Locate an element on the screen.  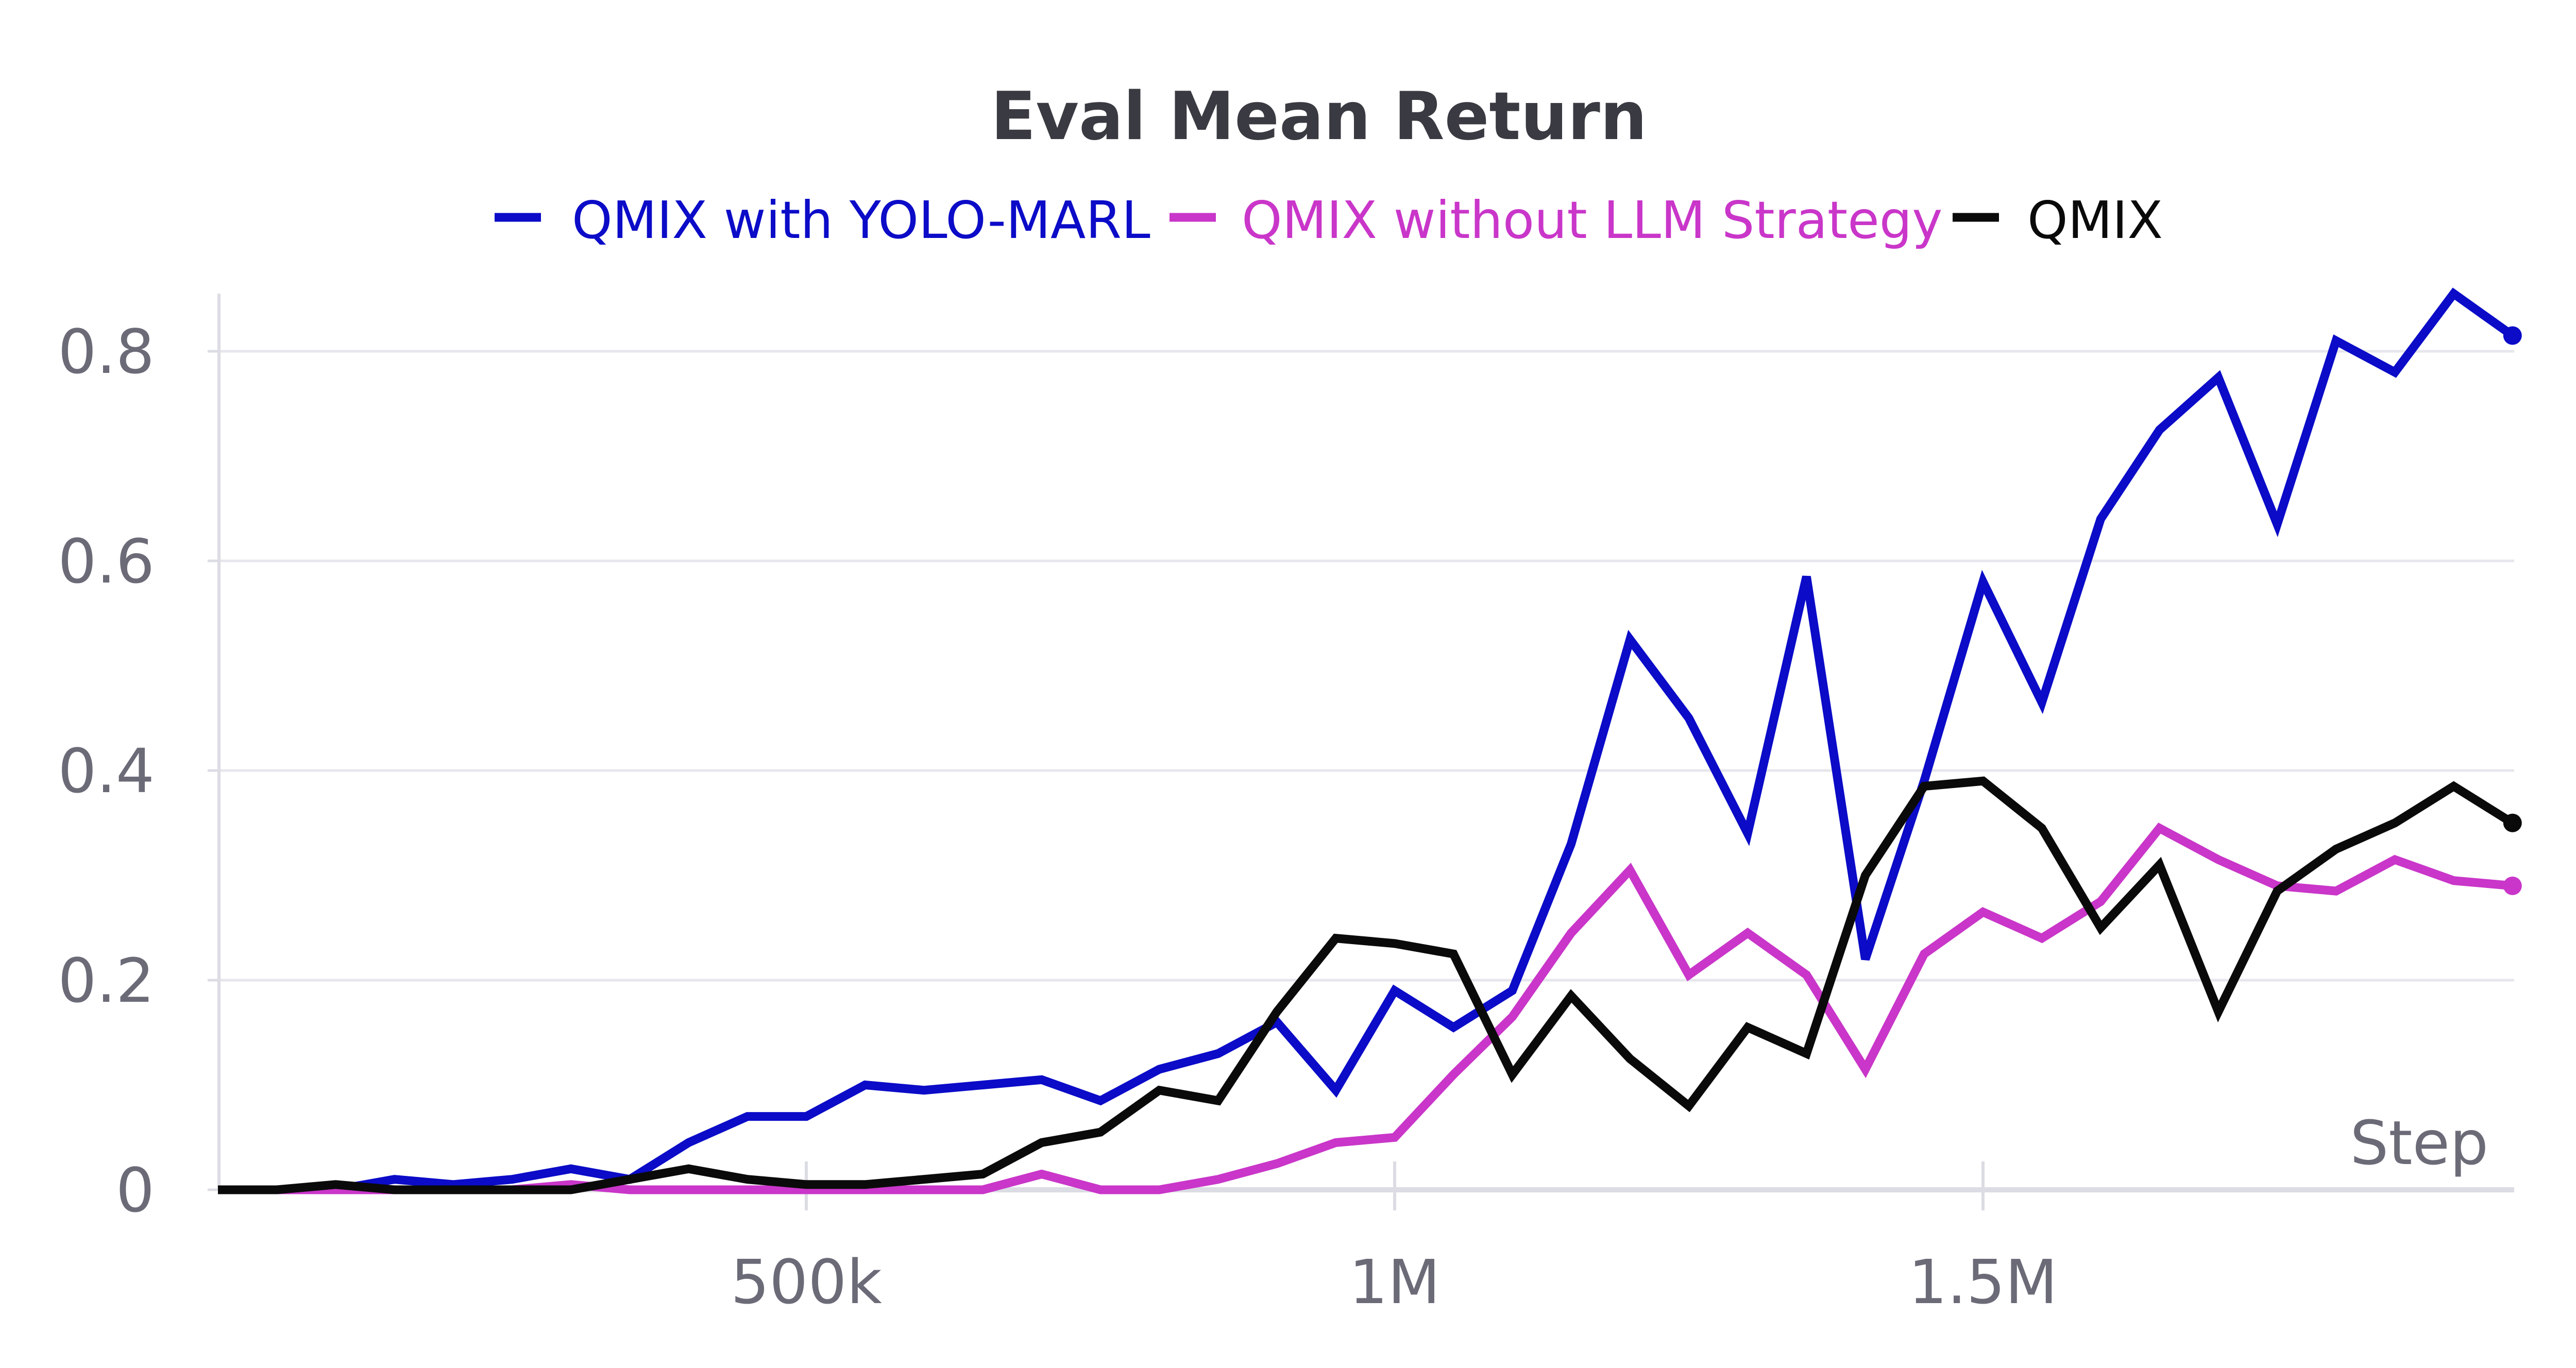
y-tick-label: 0.4 is located at coordinates (106, 771).